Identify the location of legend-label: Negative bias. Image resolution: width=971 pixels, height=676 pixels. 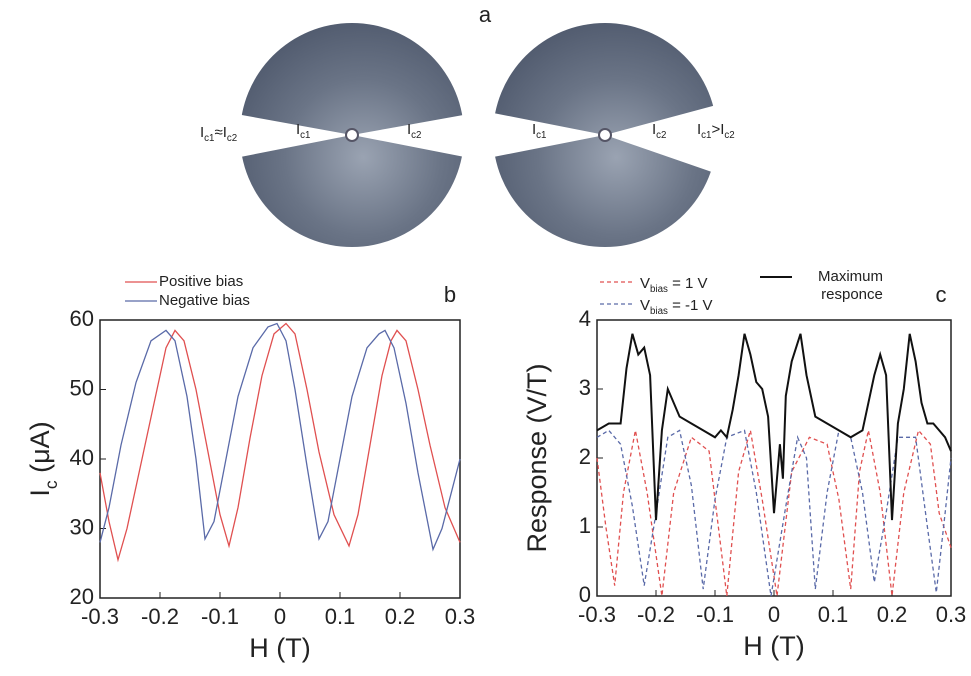
(204, 300).